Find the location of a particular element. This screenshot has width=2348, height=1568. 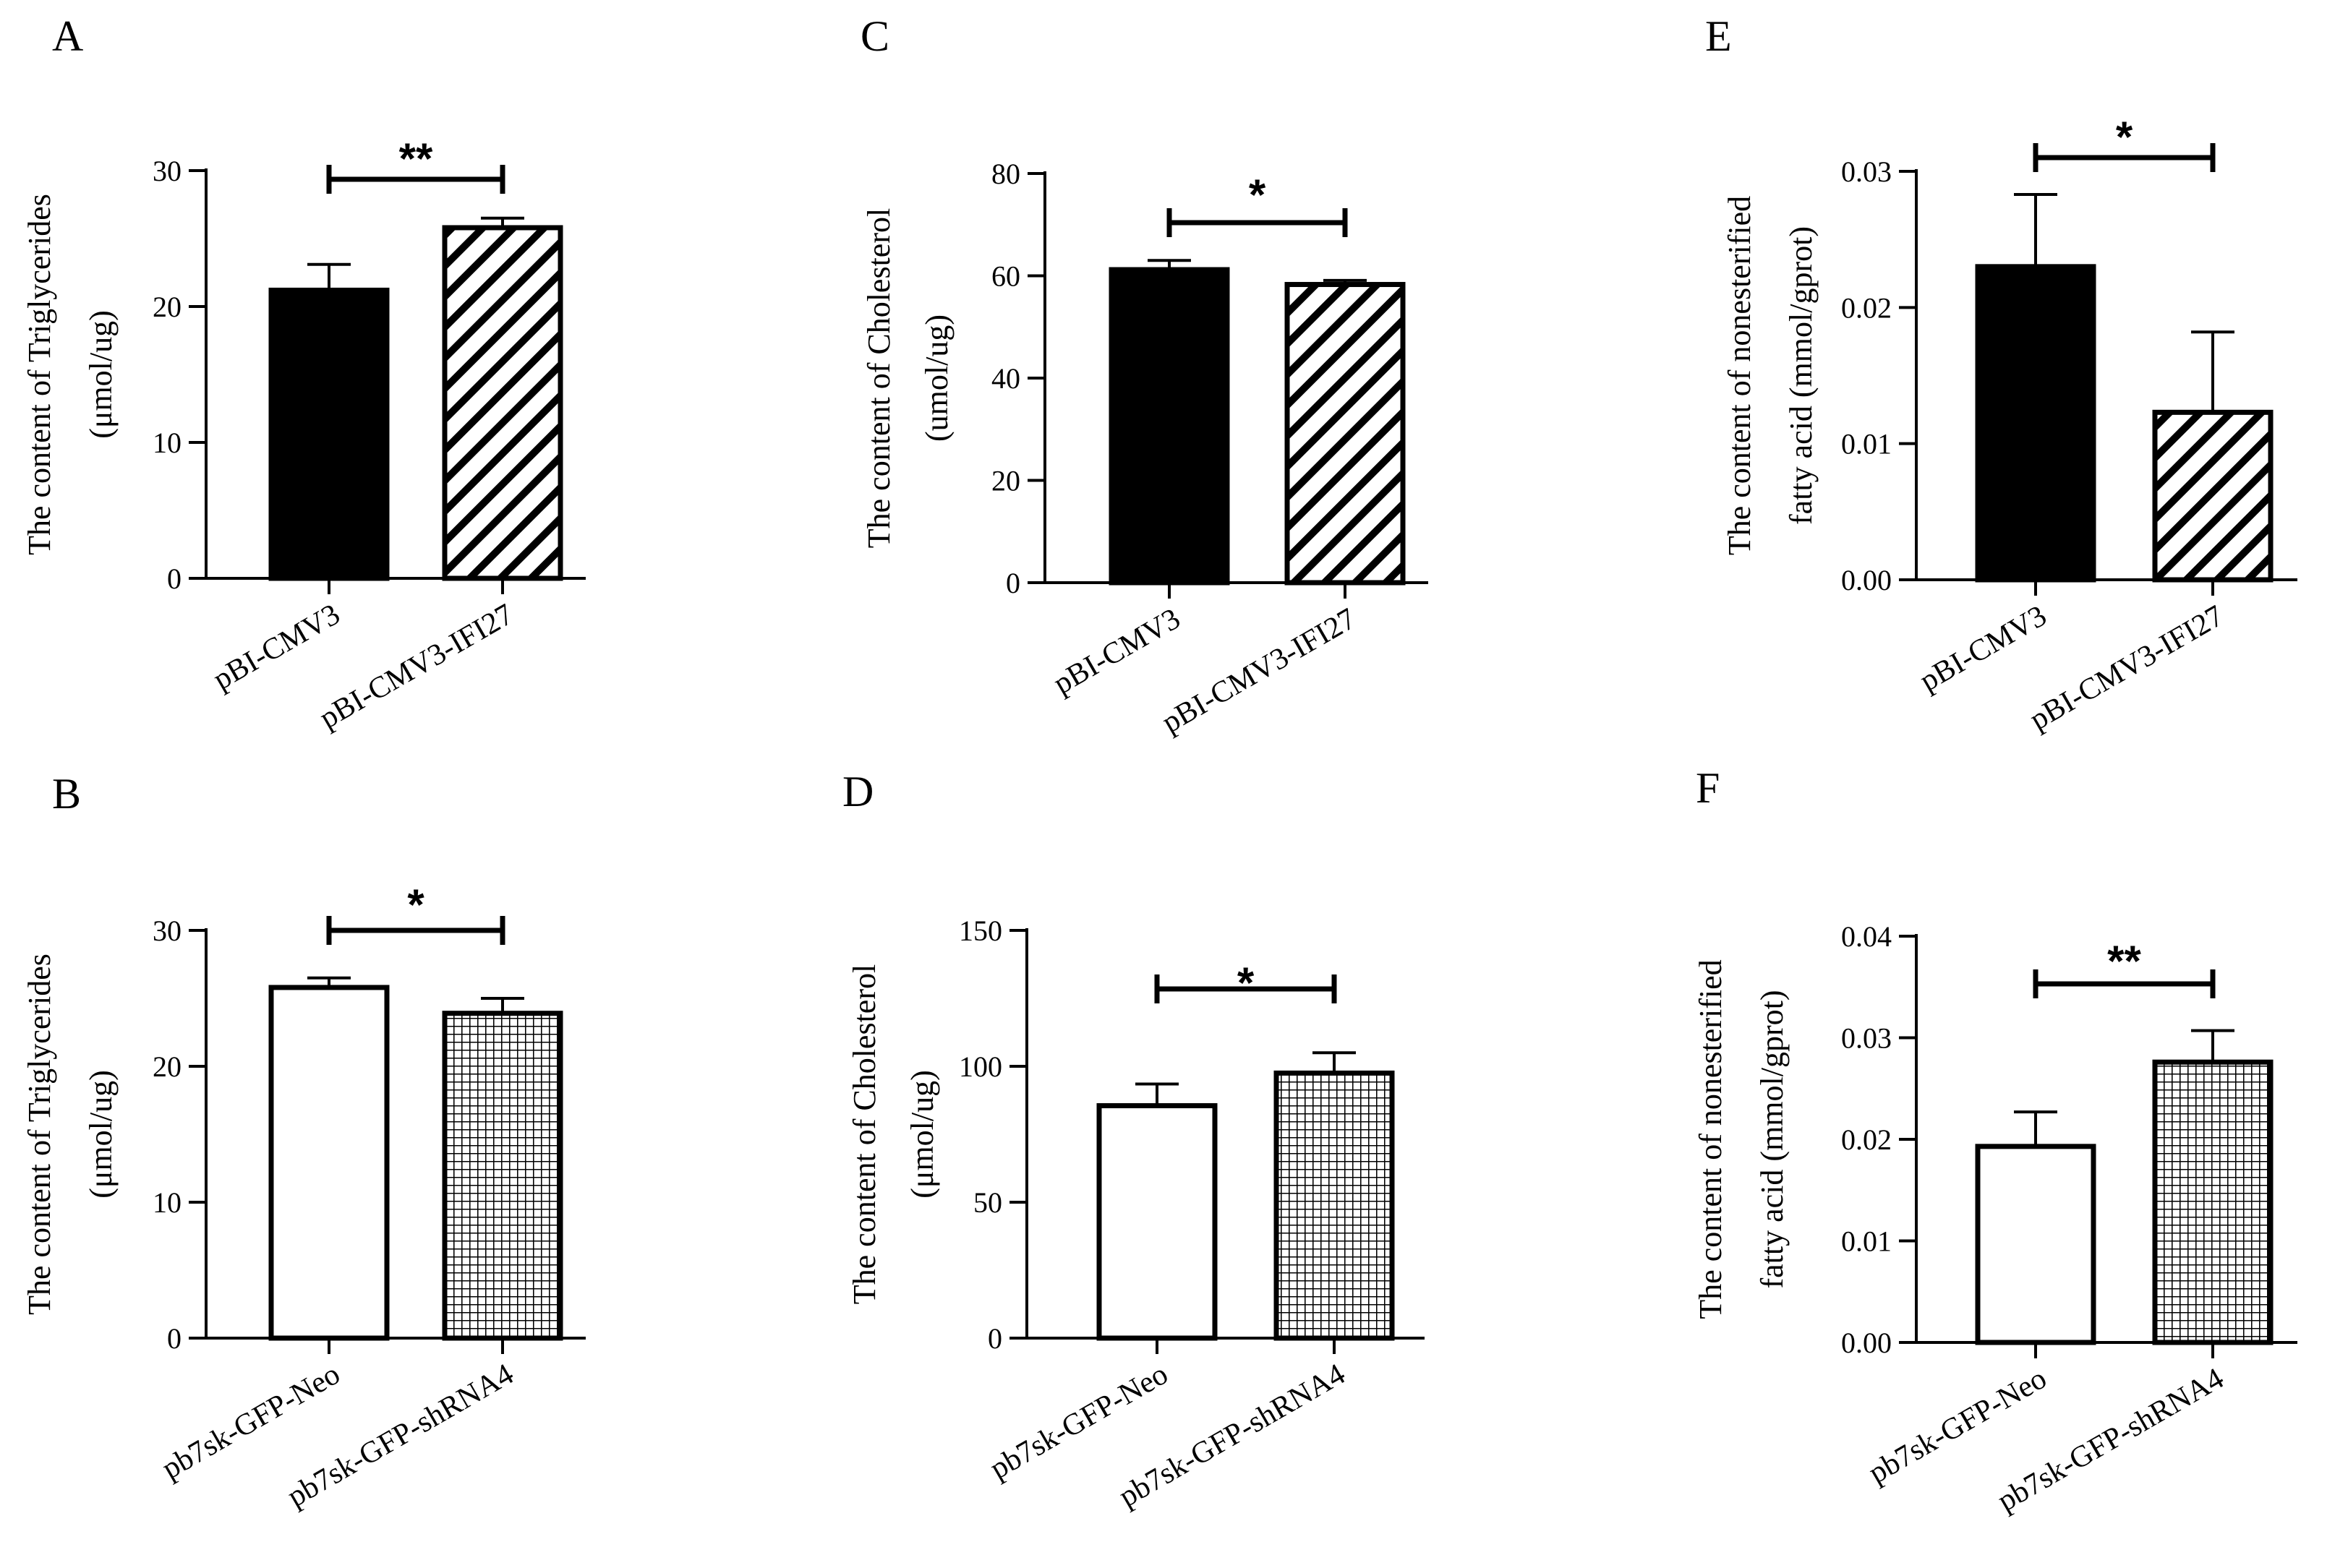

y-tick-label: 40 is located at coordinates (1006, 378).